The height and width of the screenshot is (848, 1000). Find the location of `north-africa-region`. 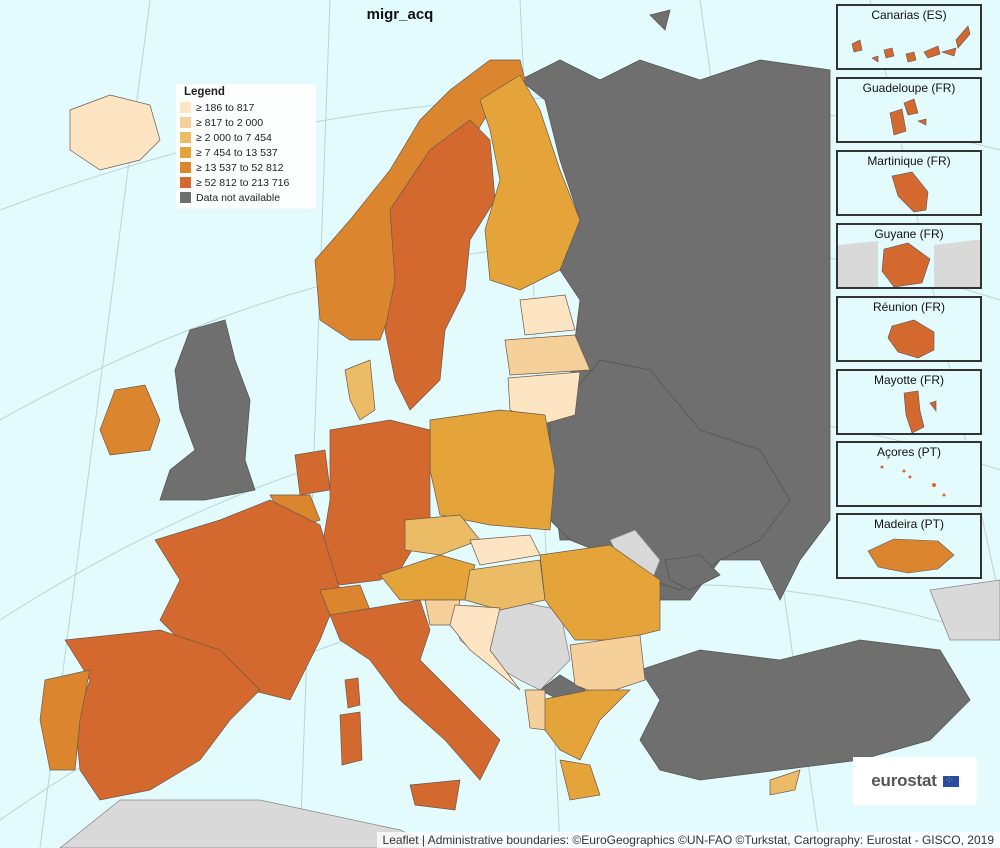

north-africa-region is located at coordinates (250, 823).